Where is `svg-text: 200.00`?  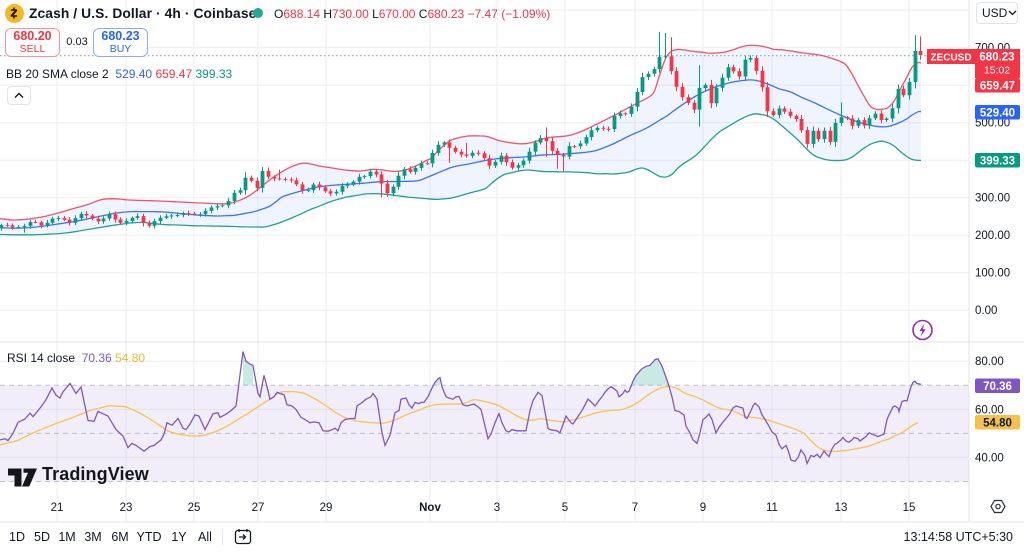
svg-text: 200.00 is located at coordinates (992, 236).